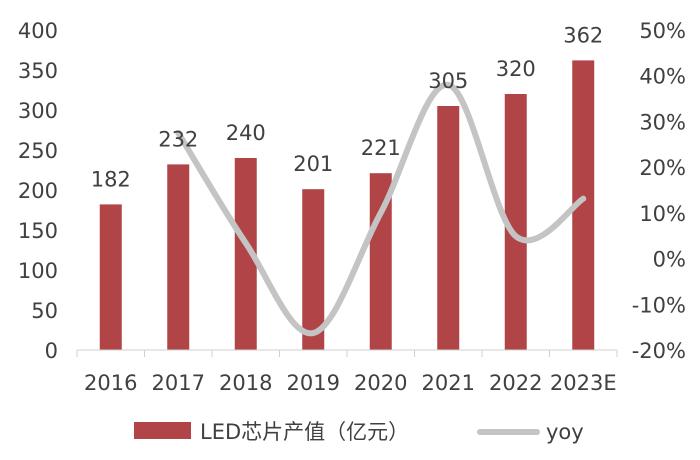 This screenshot has width=700, height=460. Describe the element at coordinates (313, 383) in the screenshot. I see `x-tick-label: 2019` at that location.